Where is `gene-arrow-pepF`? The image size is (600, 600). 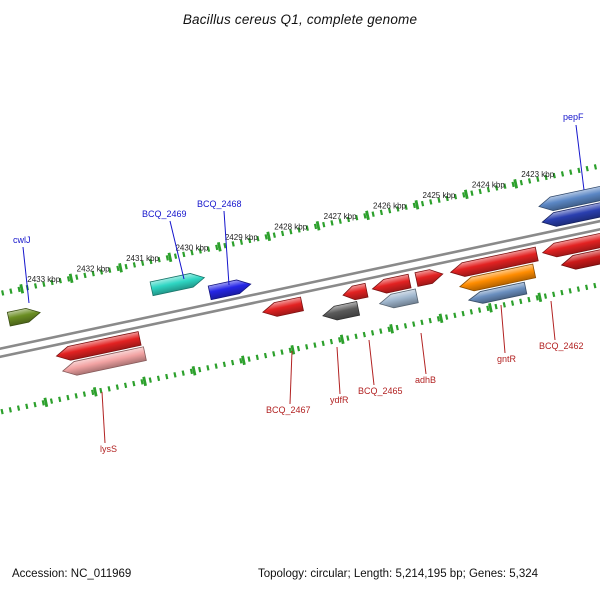 gene-arrow-pepF is located at coordinates (568, 198).